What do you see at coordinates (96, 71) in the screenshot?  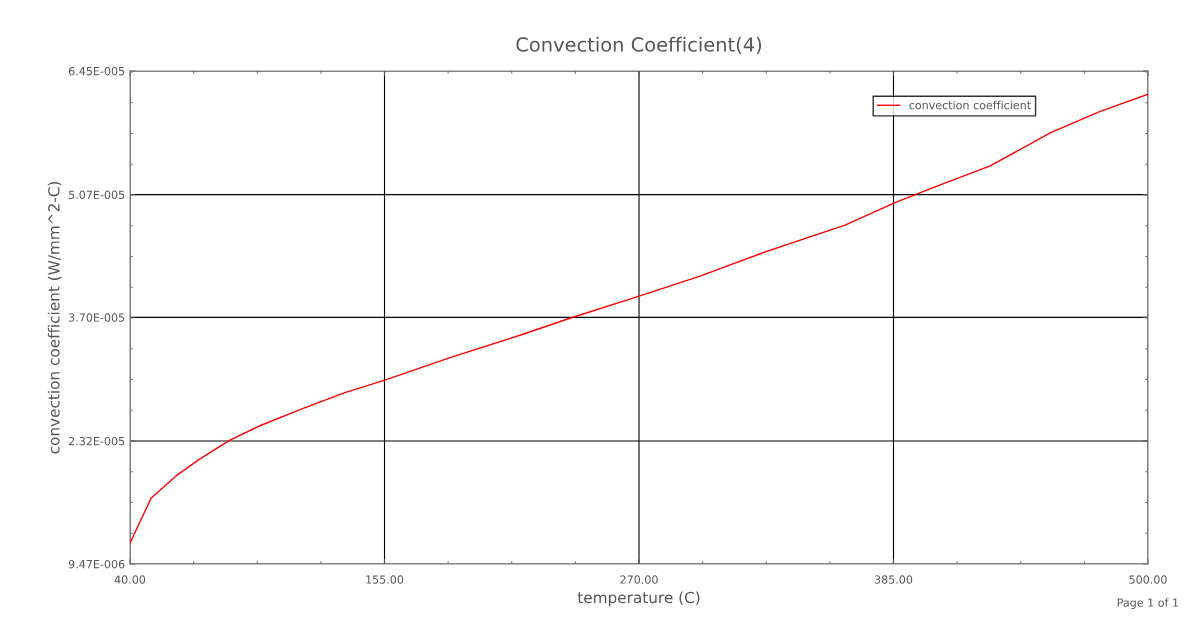 I see `y-tick-label: 6.45E-005` at bounding box center [96, 71].